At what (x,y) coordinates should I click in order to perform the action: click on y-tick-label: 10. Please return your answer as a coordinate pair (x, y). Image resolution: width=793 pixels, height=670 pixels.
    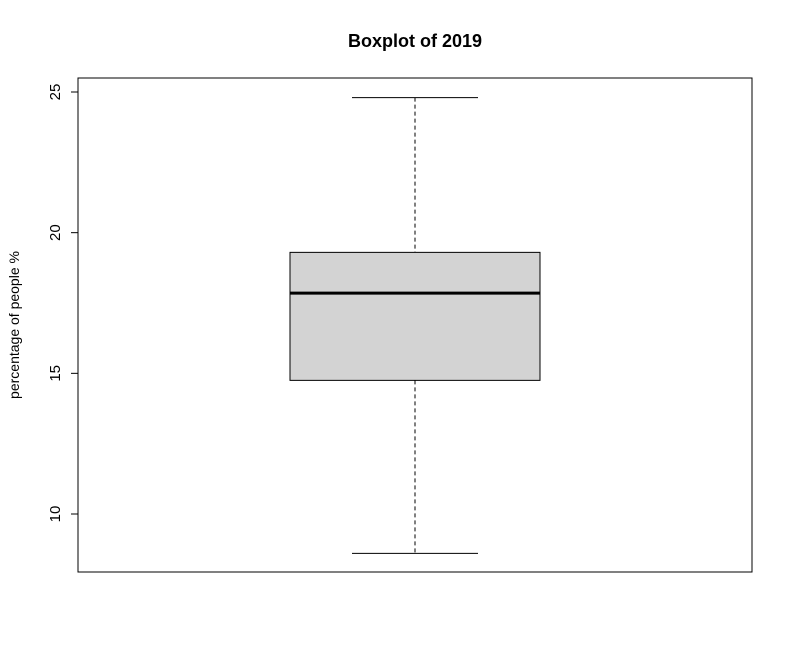
    Looking at the image, I should click on (55, 514).